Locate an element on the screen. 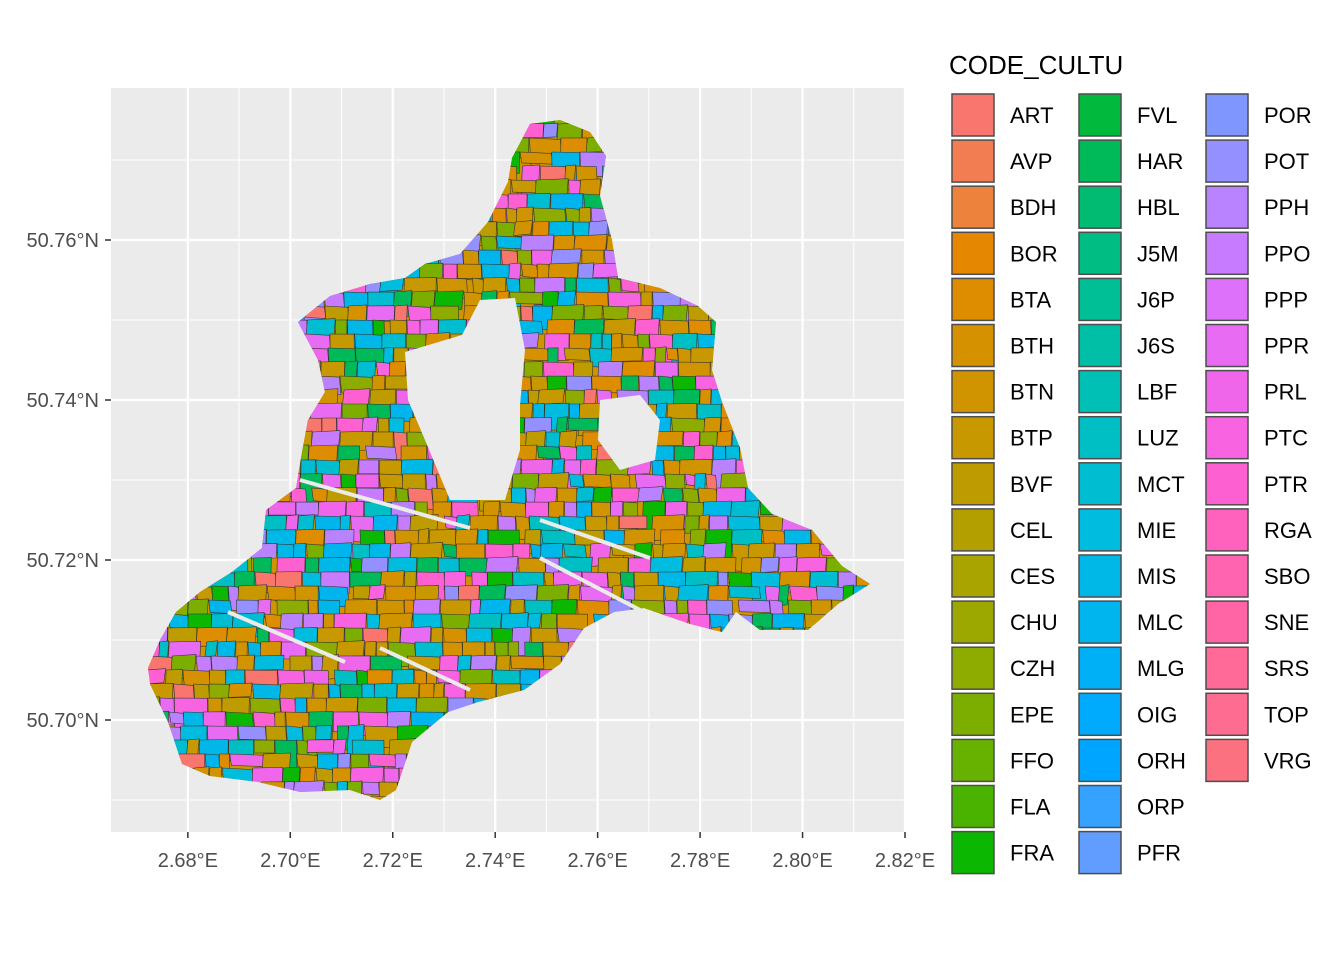 This screenshot has width=1344, height=960. legend-label: PPR is located at coordinates (1286, 346).